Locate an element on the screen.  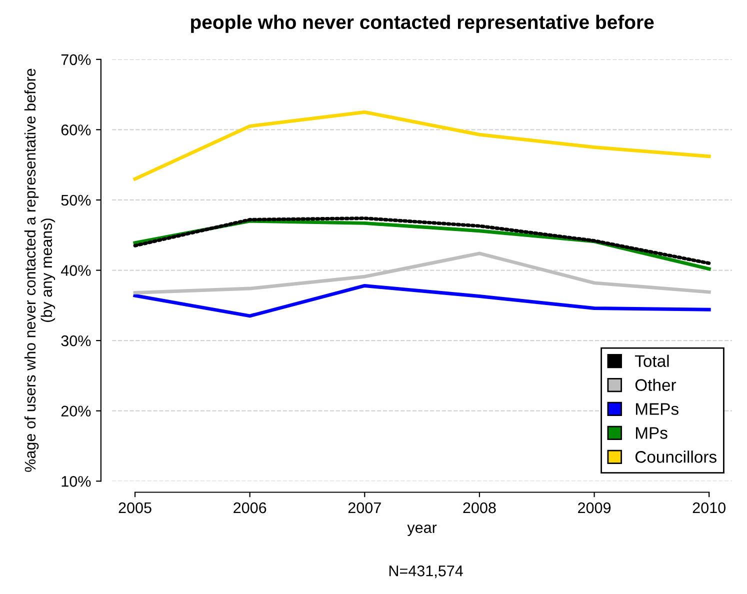
y-tick-label: 20% is located at coordinates (76, 411).